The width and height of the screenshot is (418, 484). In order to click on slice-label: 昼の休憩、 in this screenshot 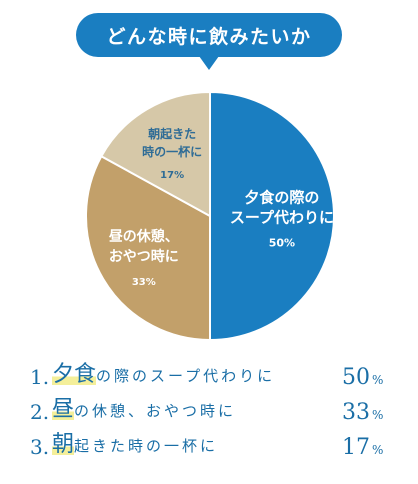, I will do `click(144, 236)`.